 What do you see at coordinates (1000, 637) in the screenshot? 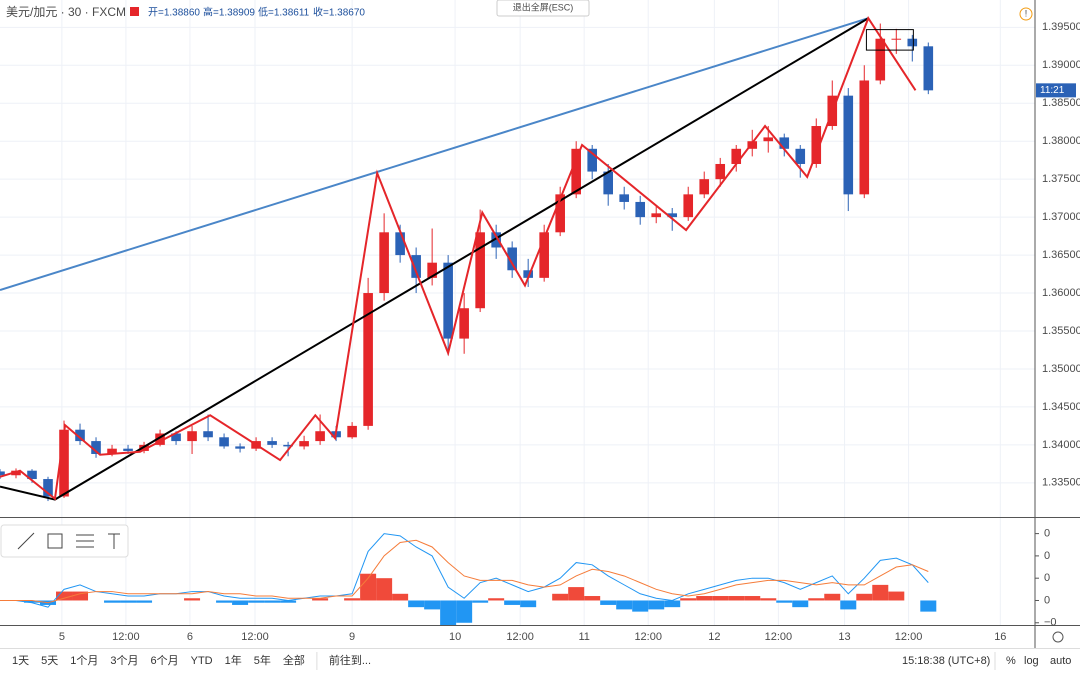
I see `x-tick-label: 16` at bounding box center [1000, 637].